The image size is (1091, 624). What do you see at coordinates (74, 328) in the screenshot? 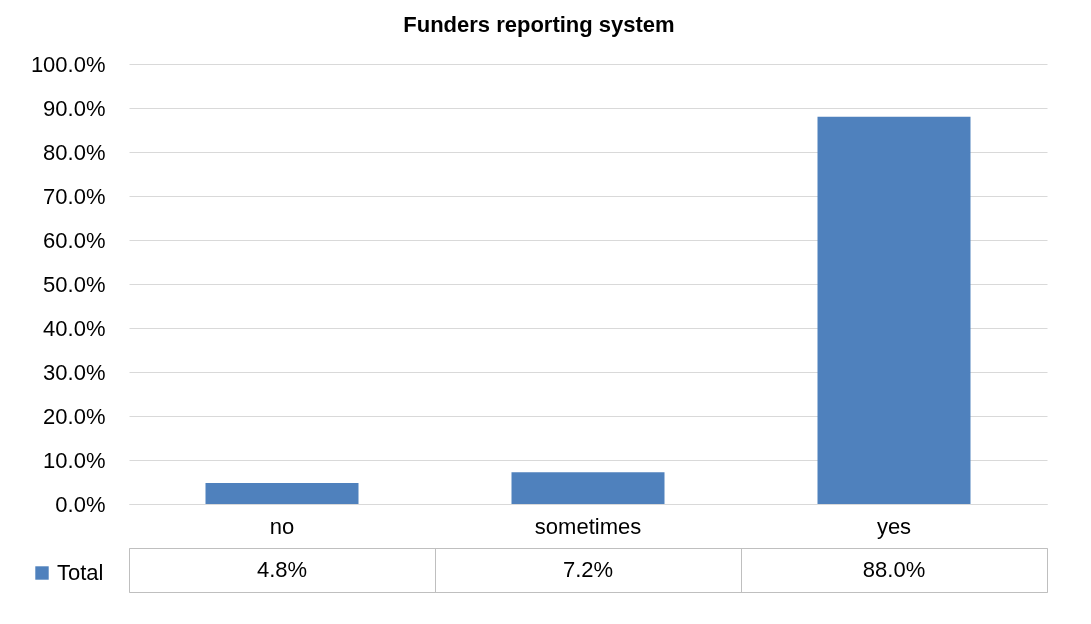
I see `y-tick-label: 40.0%` at bounding box center [74, 328].